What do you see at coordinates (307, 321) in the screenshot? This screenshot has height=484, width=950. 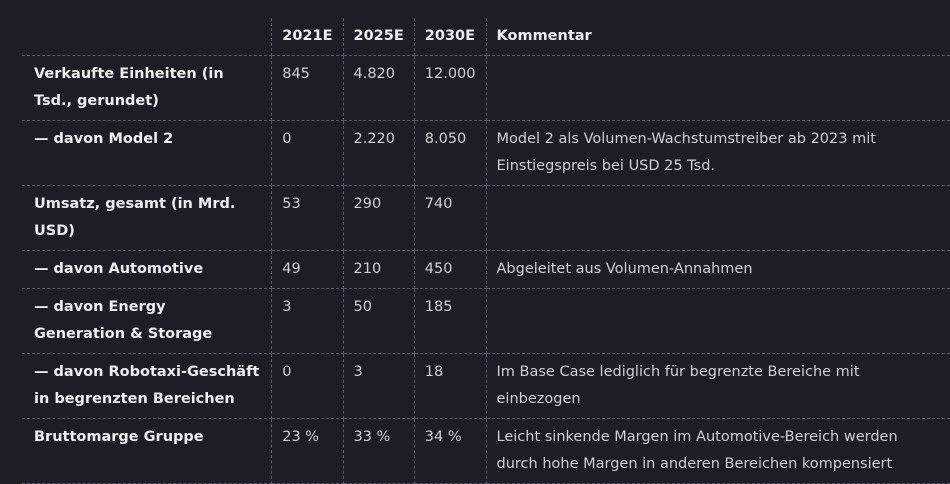 I see `cell-2021: 3` at bounding box center [307, 321].